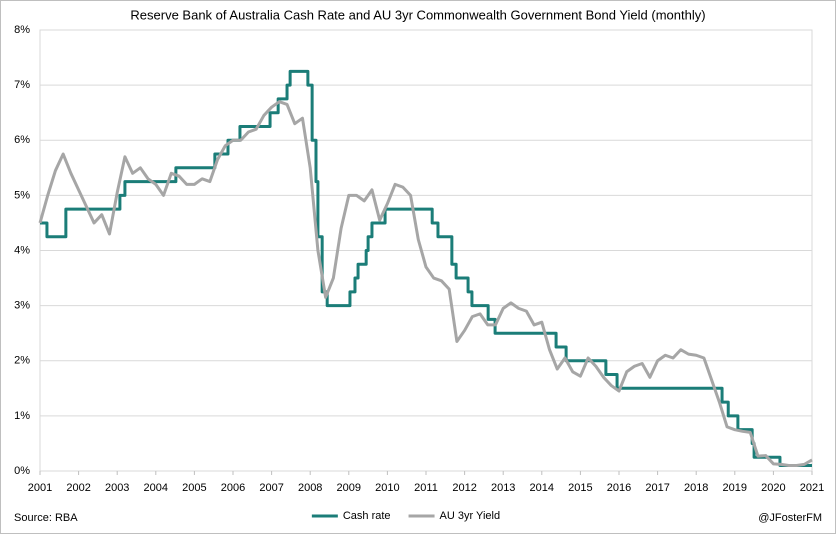 The width and height of the screenshot is (836, 534). What do you see at coordinates (310, 488) in the screenshot?
I see `x-tick-label: 2008` at bounding box center [310, 488].